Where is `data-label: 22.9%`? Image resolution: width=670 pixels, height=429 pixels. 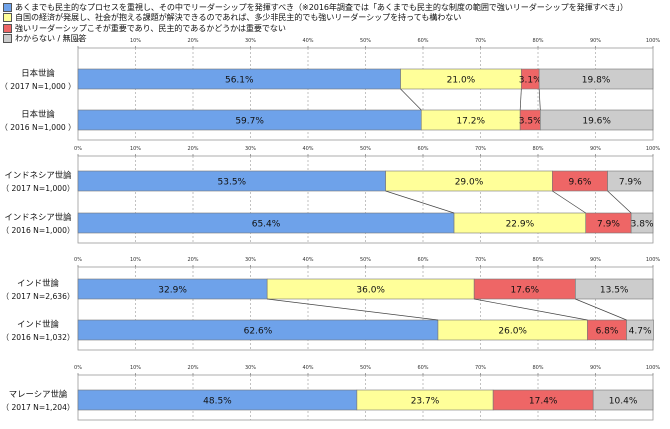
data-label: 22.9% is located at coordinates (520, 225).